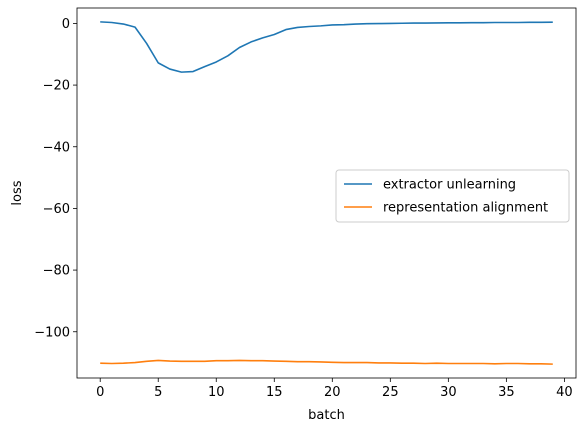 Image resolution: width=583 pixels, height=432 pixels. Describe the element at coordinates (465, 208) in the screenshot. I see `legend-label-1: representation alignment` at that location.